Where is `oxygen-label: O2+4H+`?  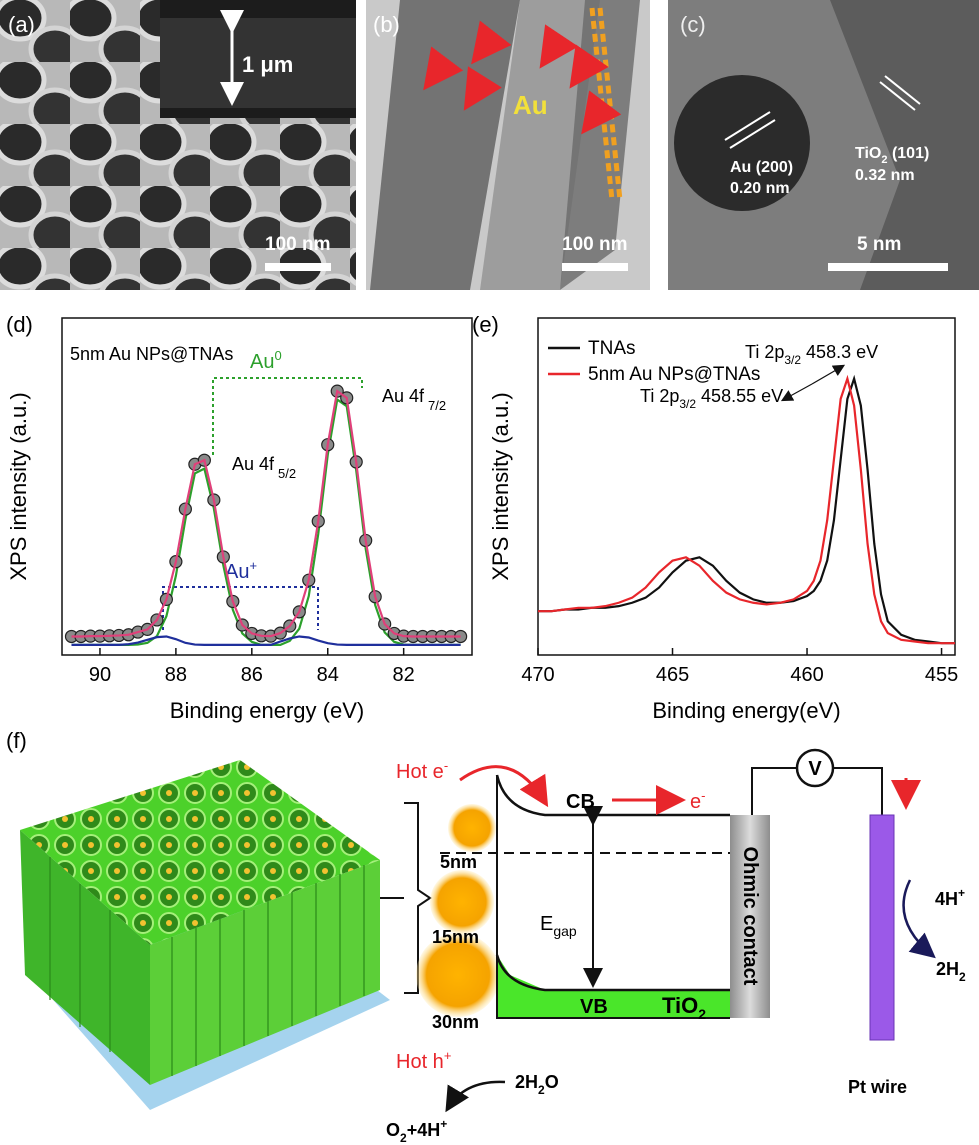
oxygen-label: O2+4H+ is located at coordinates (416, 1131).